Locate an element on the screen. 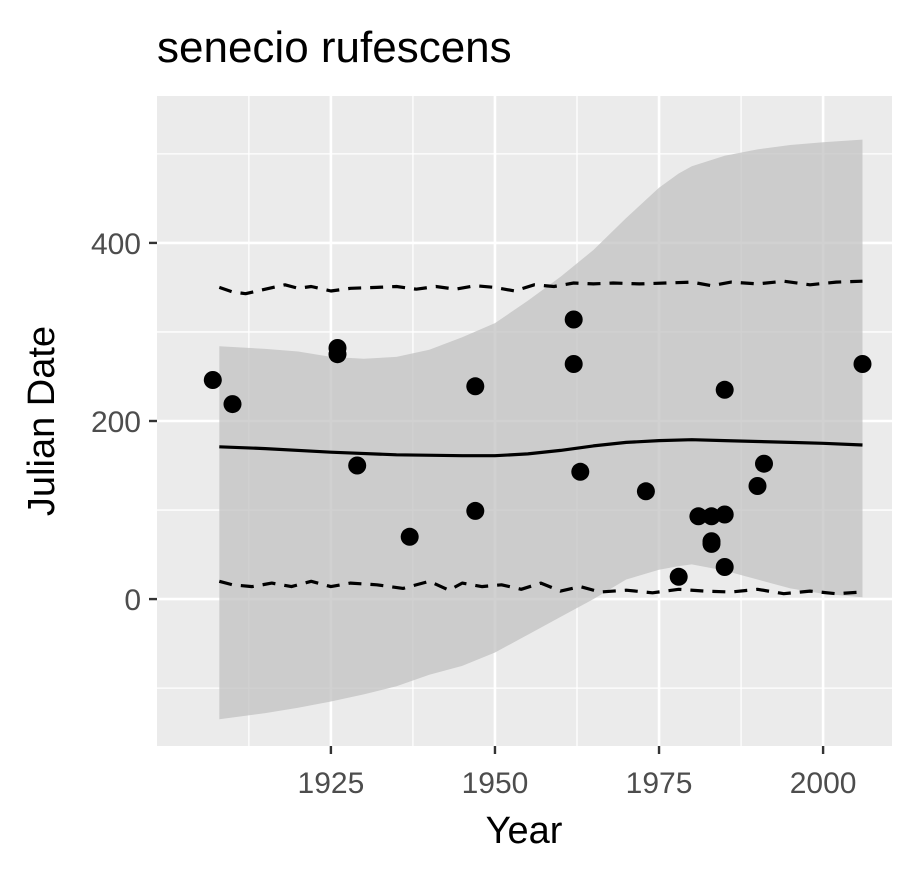 This screenshot has width=915, height=877. chart-title: senecio rufescens is located at coordinates (334, 47).